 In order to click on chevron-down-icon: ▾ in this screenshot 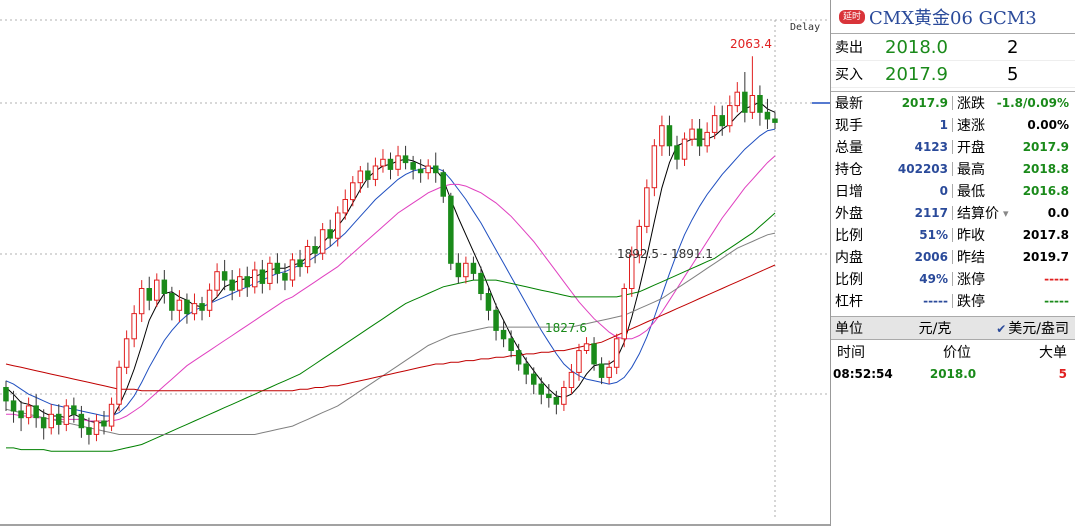, I will do `click(1006, 213)`.